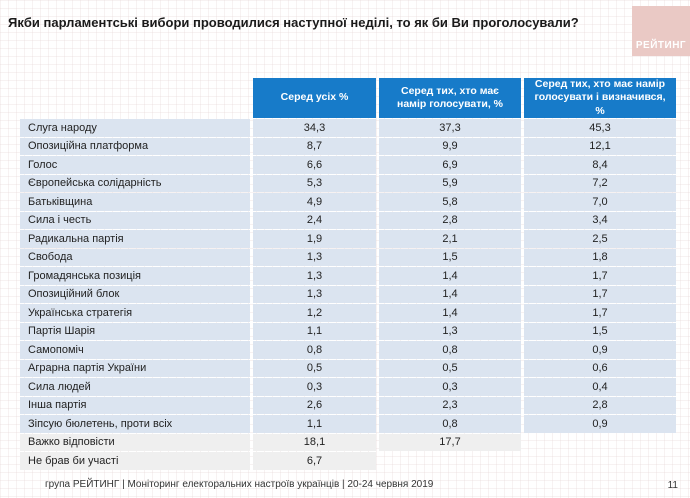 The width and height of the screenshot is (690, 498). I want to click on party-name-cell: Європейська солідарність, so click(135, 183).